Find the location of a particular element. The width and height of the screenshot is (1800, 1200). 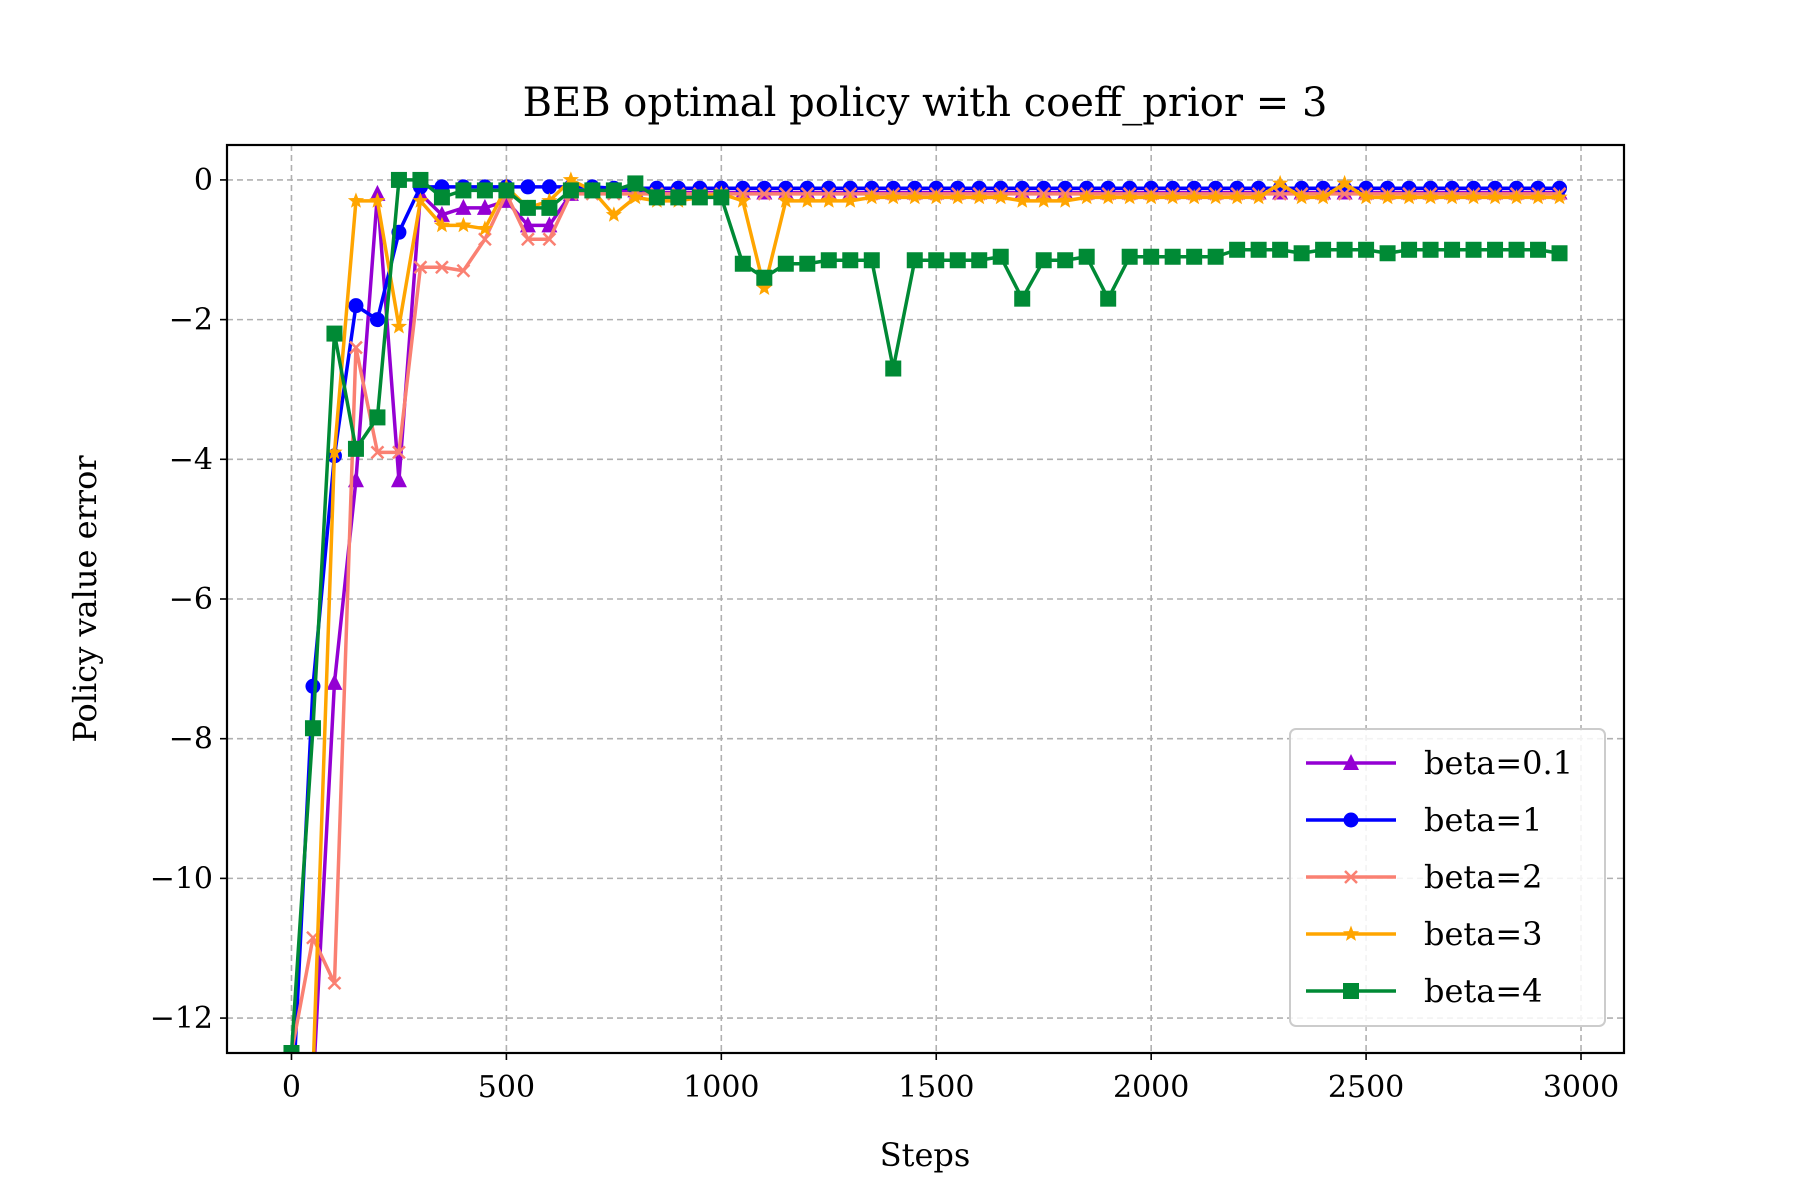

legend-item-beta-2: beta=2 is located at coordinates (1424, 877).